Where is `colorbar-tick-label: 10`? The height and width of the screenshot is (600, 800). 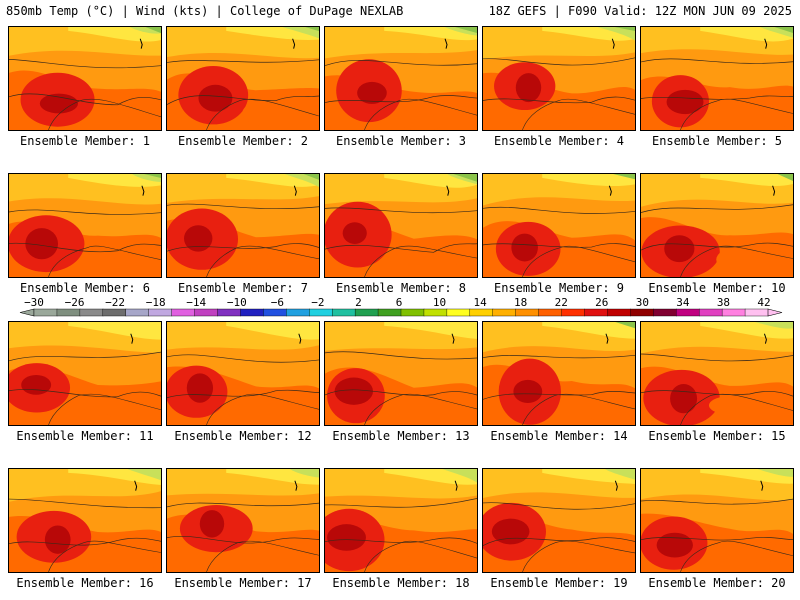
colorbar-tick-label: 10 is located at coordinates (439, 302).